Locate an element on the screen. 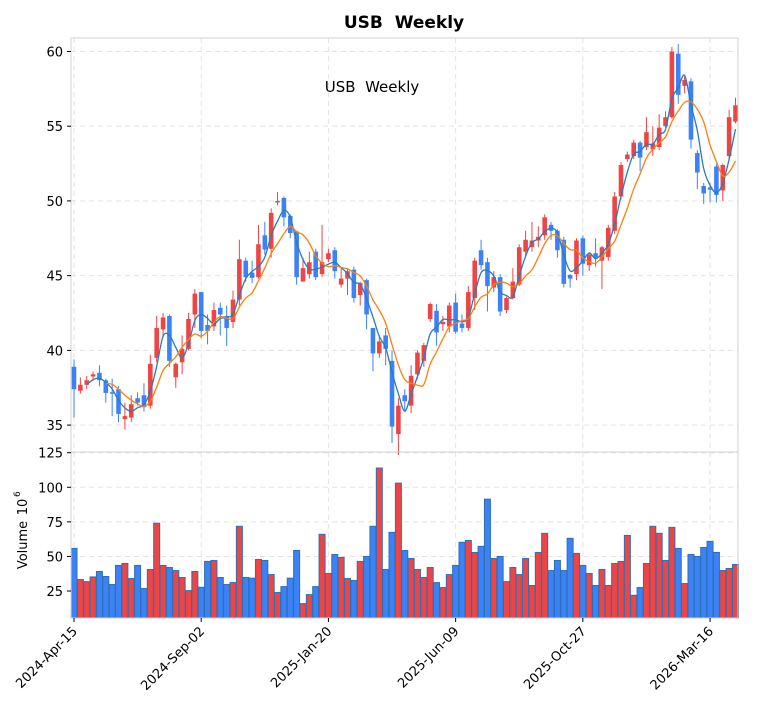 Image resolution: width=758 pixels, height=716 pixels. volume-tick-label: 125 is located at coordinates (50, 454).